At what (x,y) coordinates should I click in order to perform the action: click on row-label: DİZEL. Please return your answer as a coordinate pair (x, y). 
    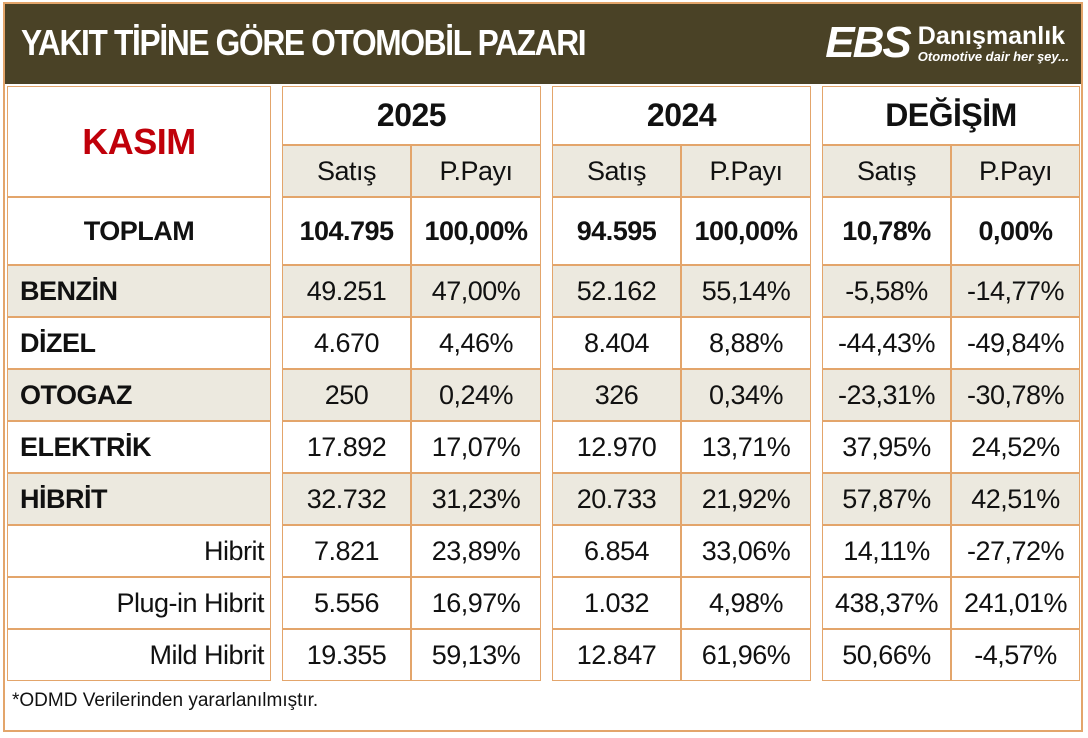
    Looking at the image, I should click on (139, 343).